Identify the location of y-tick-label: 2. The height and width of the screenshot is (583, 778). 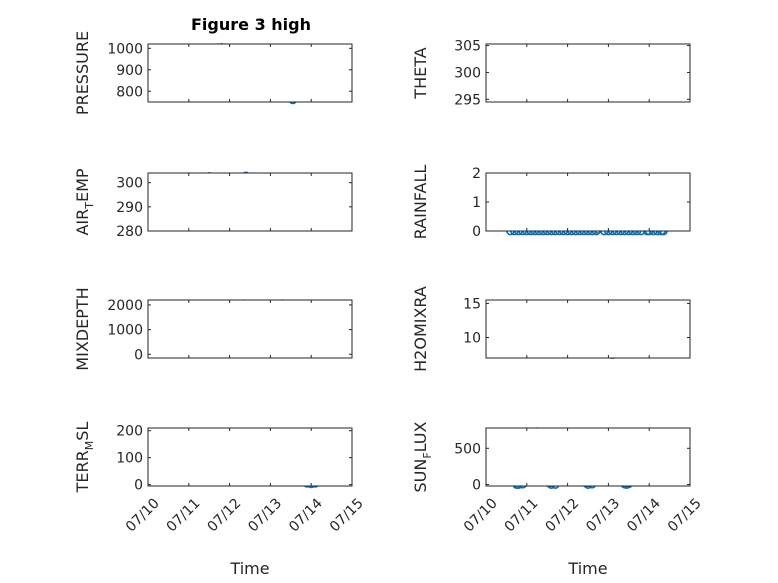
(476, 174).